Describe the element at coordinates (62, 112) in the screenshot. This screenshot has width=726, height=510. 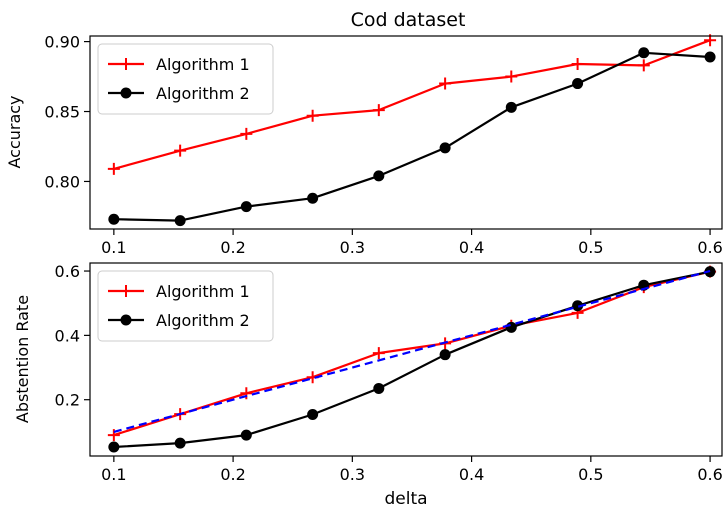
I see `y-tick-label: 0.85` at that location.